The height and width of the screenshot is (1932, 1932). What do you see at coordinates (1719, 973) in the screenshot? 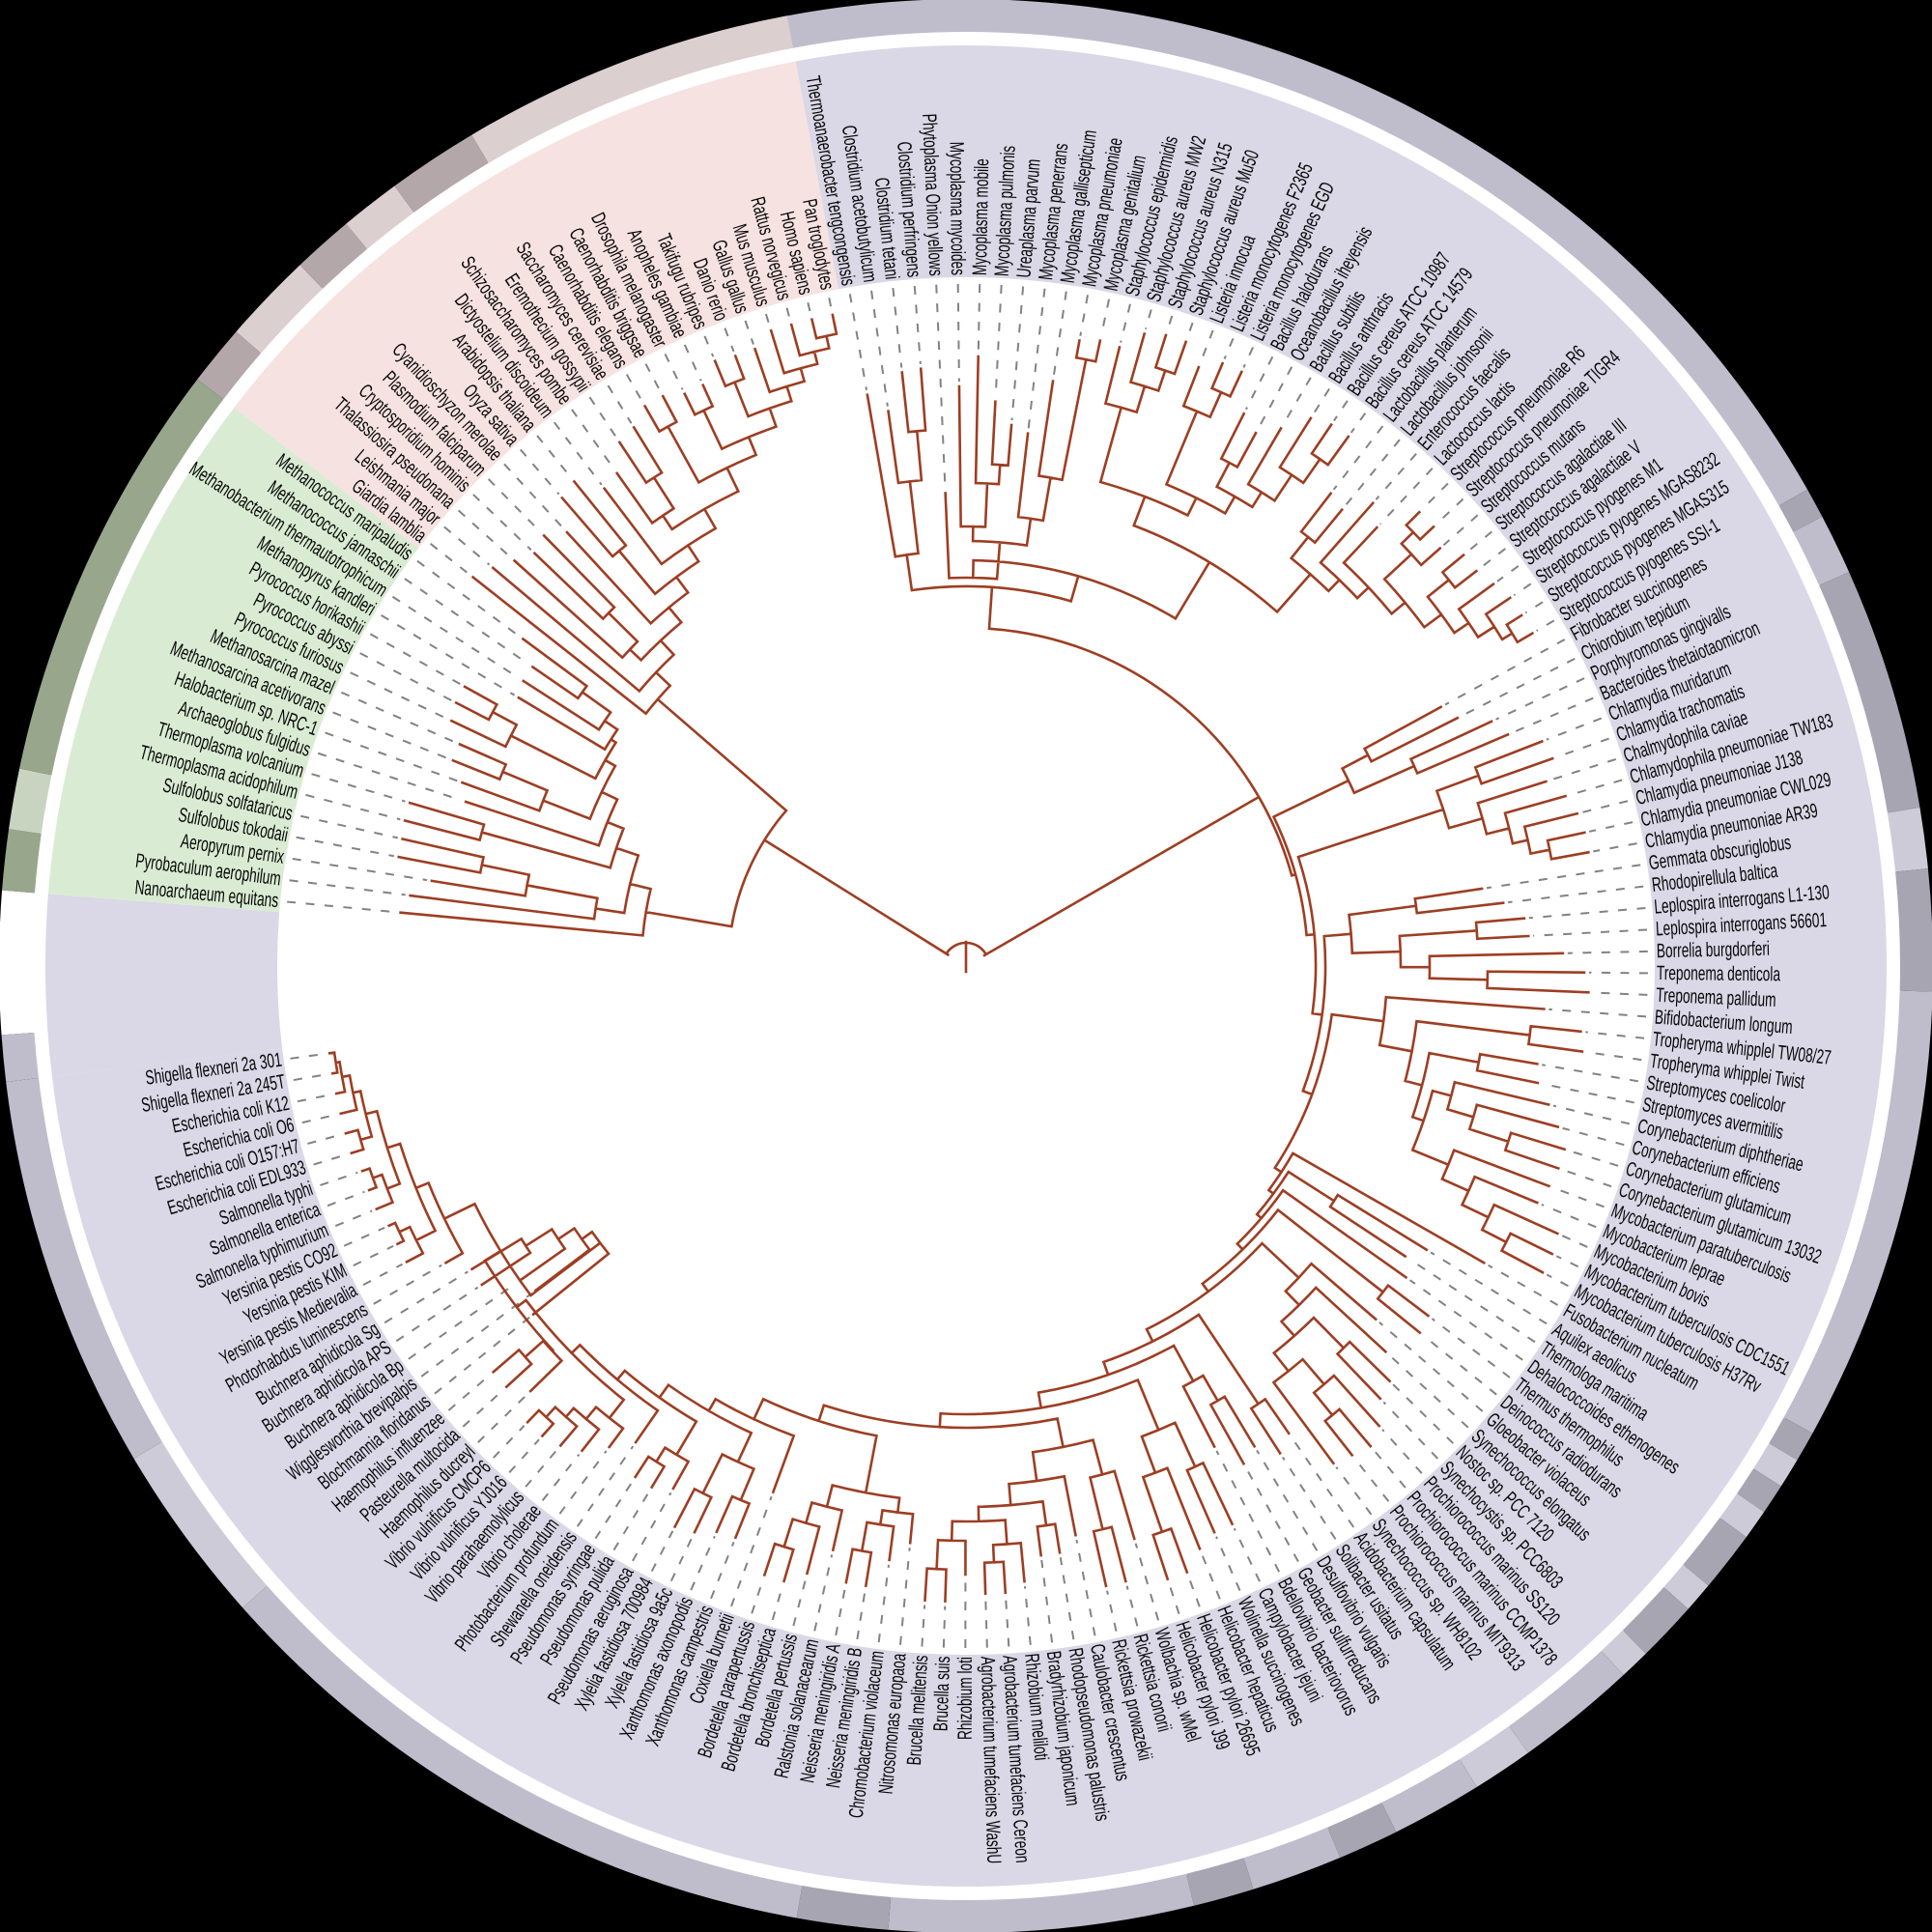
I see `svg-text: Treponema denticola` at bounding box center [1719, 973].